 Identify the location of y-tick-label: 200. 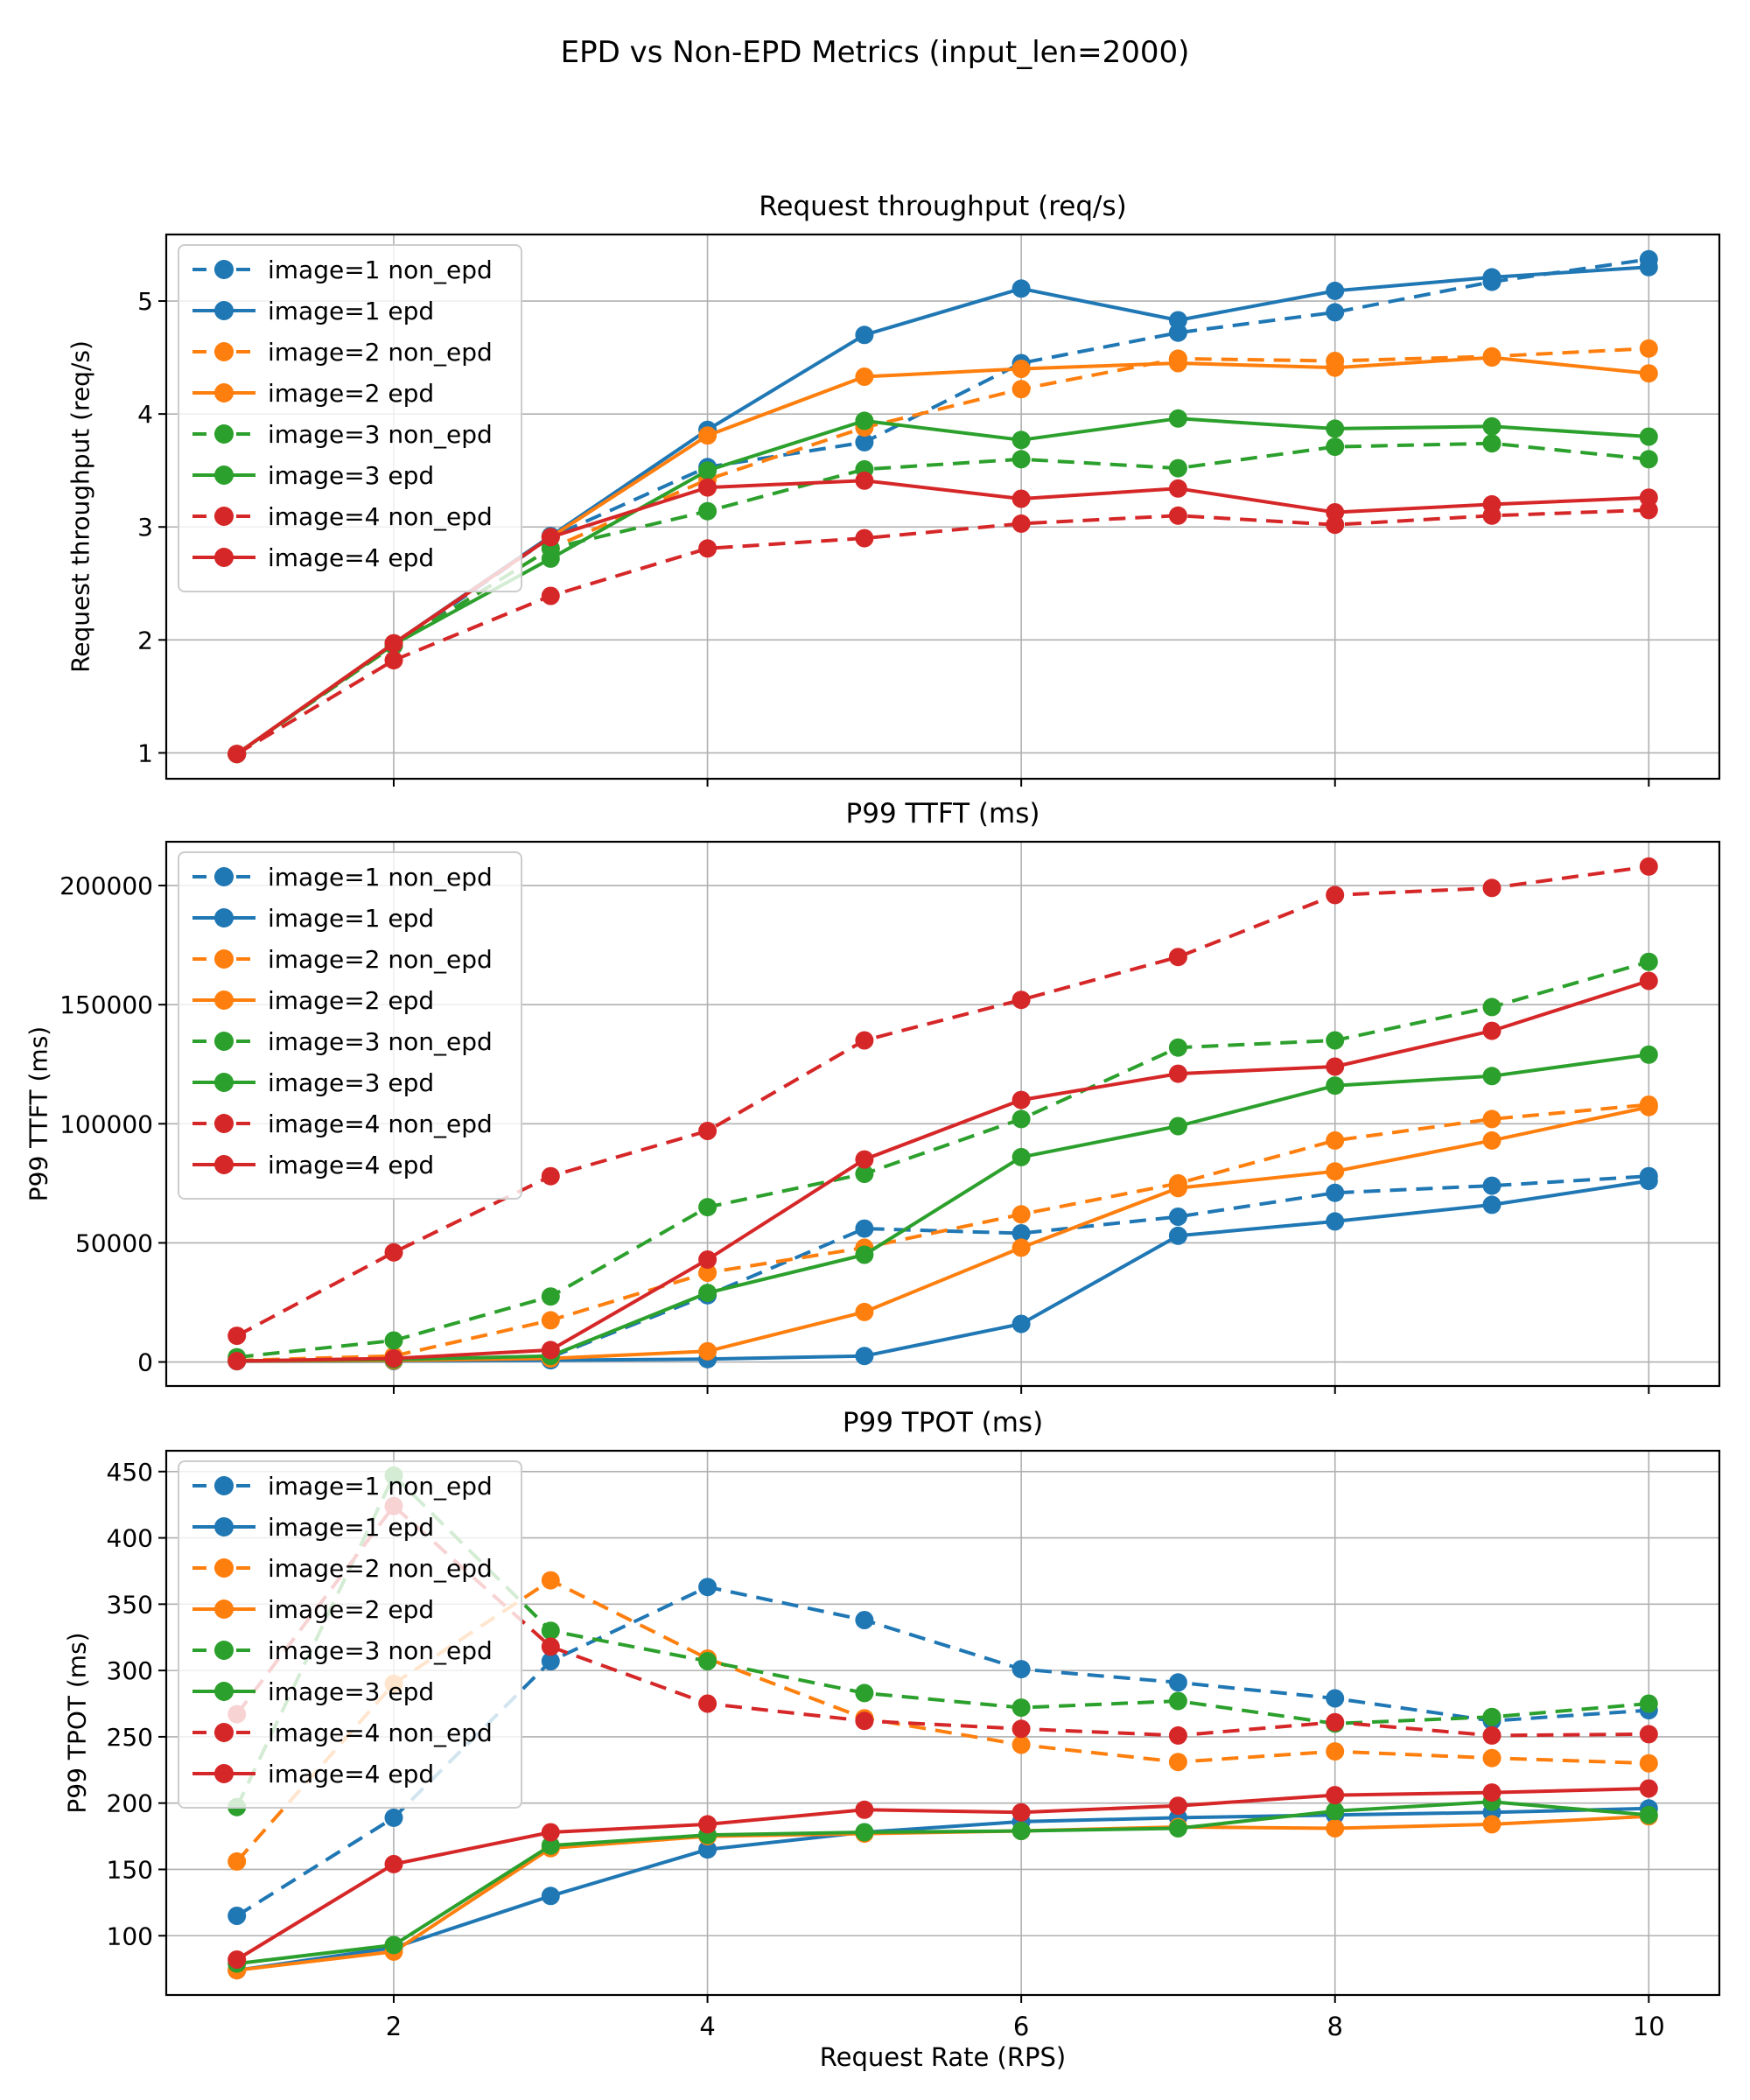
(130, 1803).